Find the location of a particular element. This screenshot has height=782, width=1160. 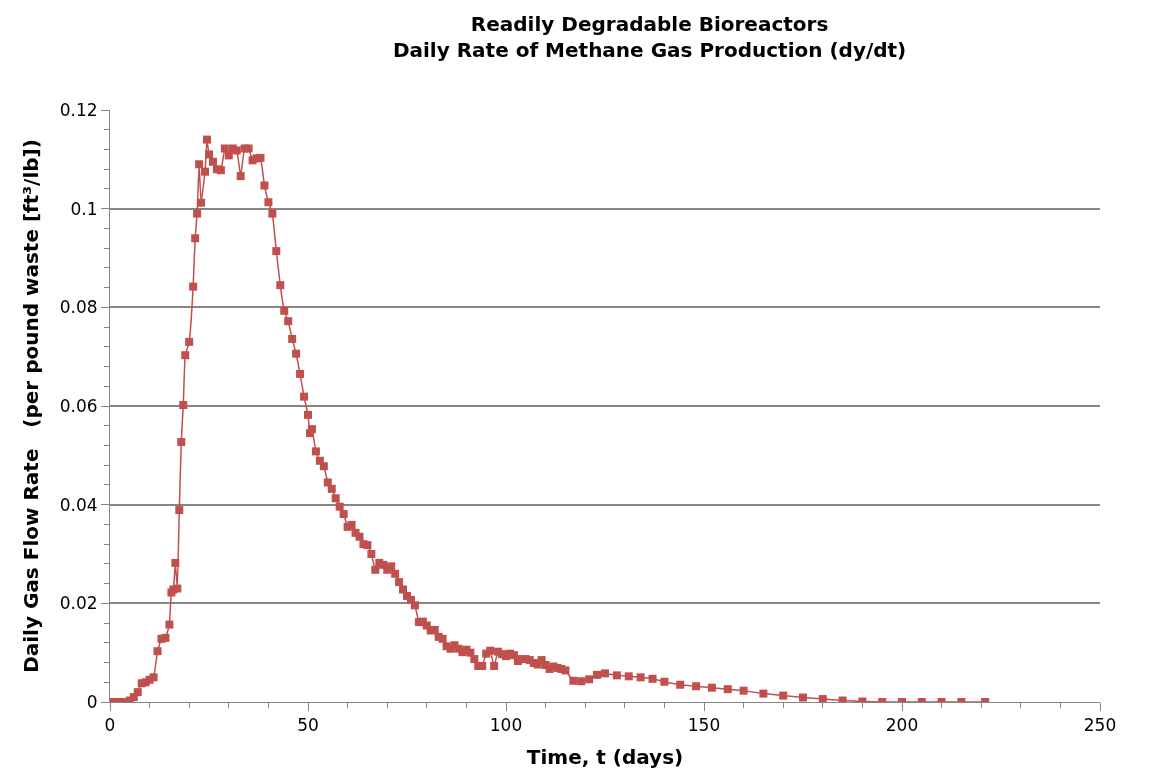

y-tick-label: 0.06 is located at coordinates (78, 405).